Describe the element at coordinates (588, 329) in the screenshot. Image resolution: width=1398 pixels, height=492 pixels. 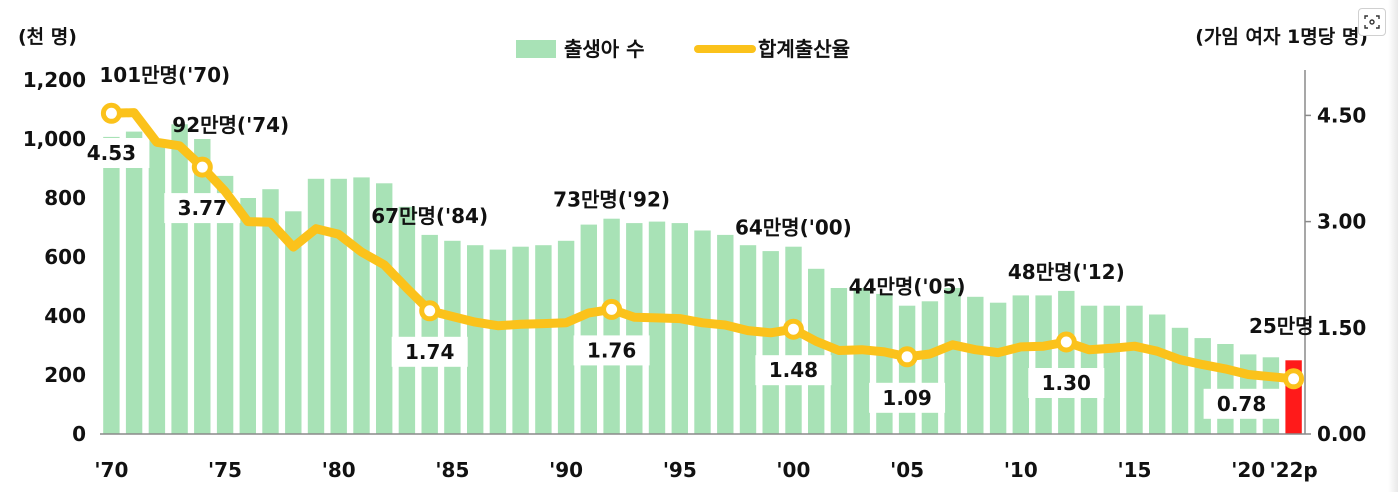
I see `bar-1991` at that location.